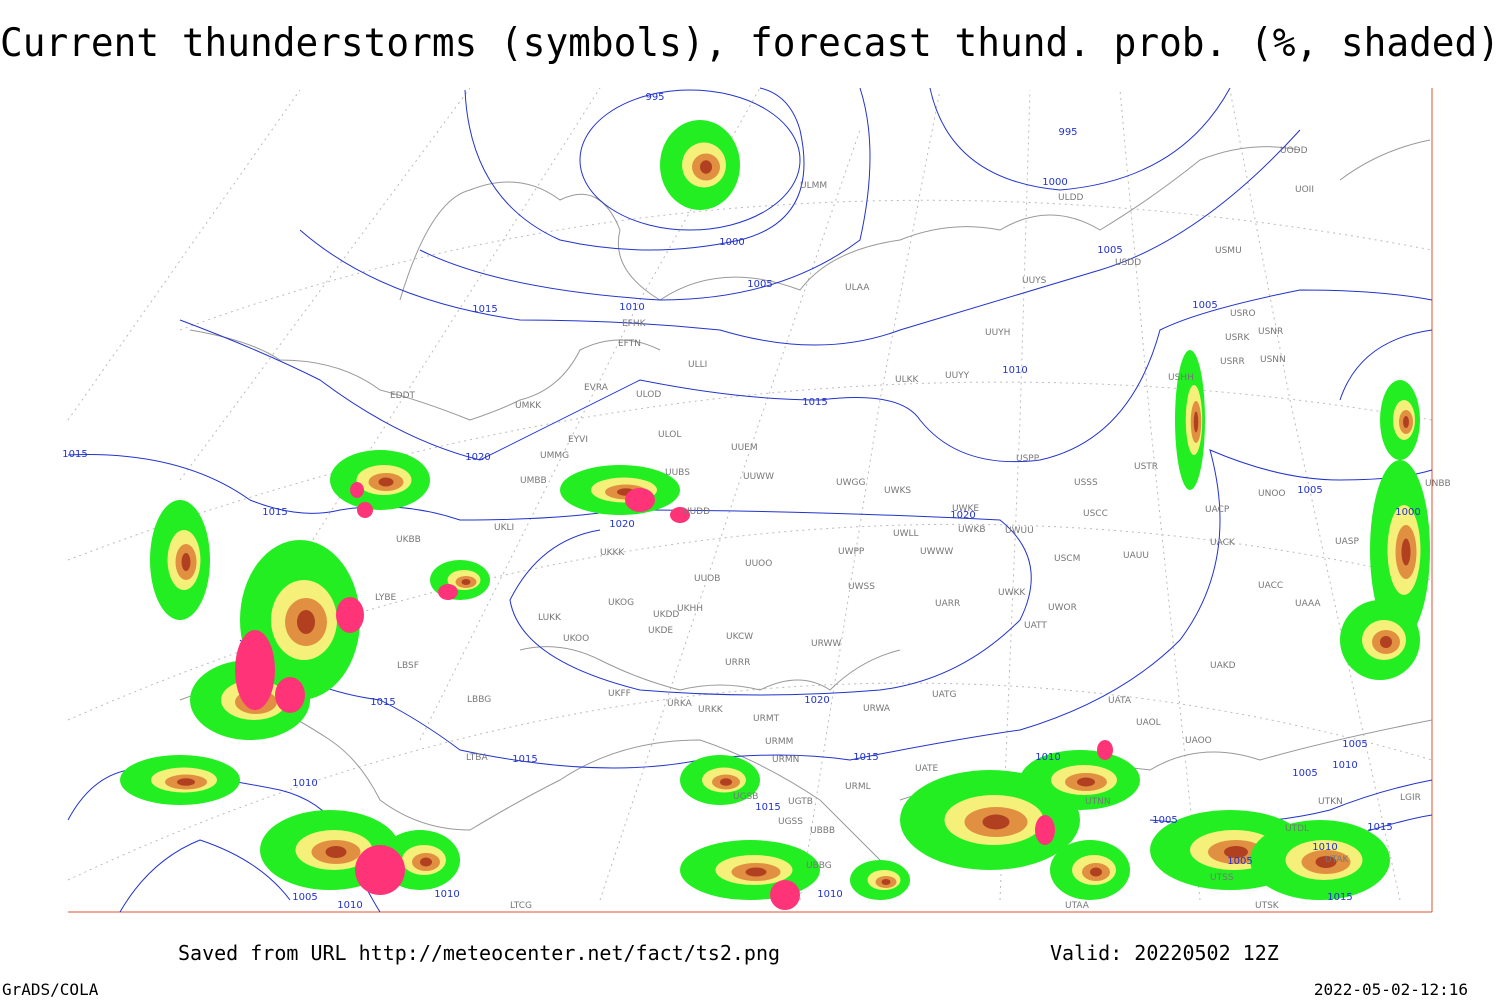  I want to click on station-code: ULAA, so click(857, 288).